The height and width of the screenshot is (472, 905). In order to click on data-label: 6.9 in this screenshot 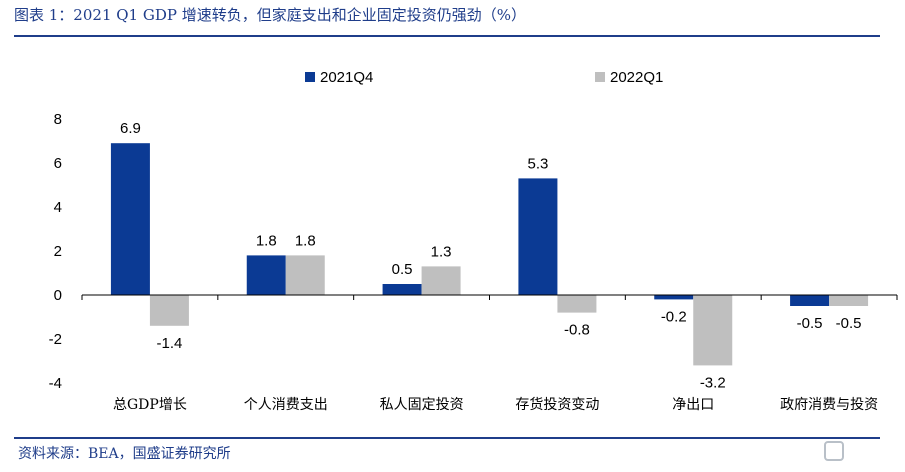, I will do `click(130, 128)`.